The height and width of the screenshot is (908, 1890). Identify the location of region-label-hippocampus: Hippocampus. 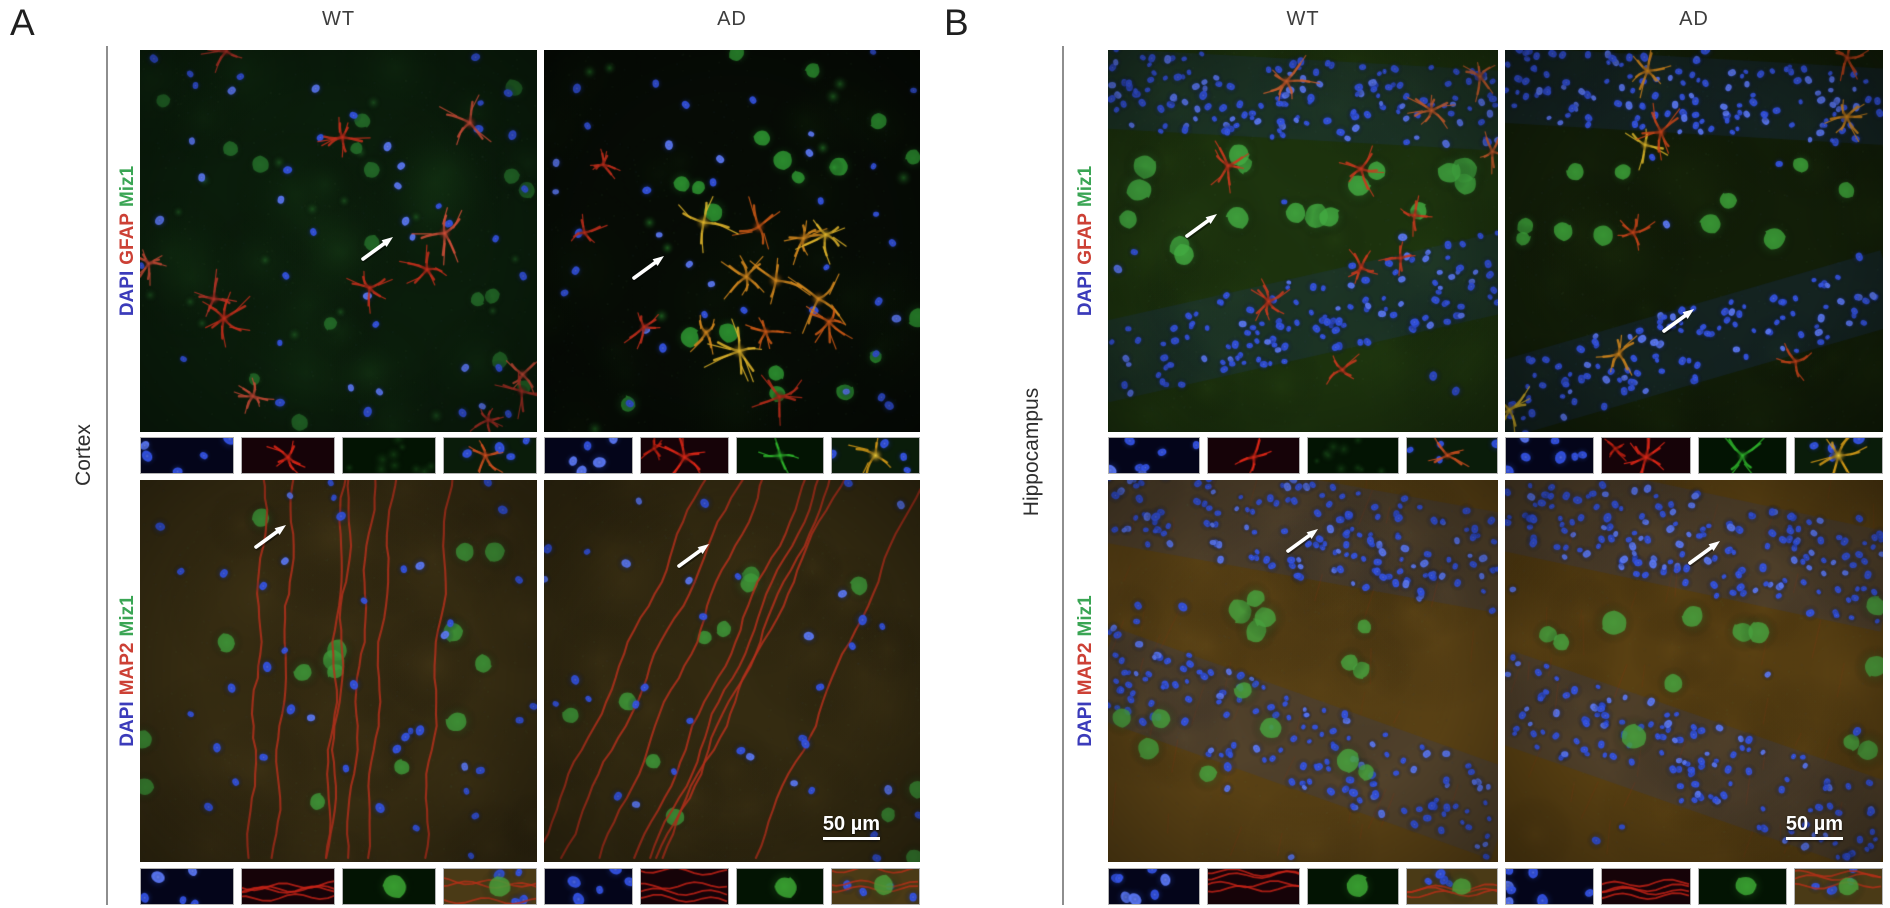
(1031, 452).